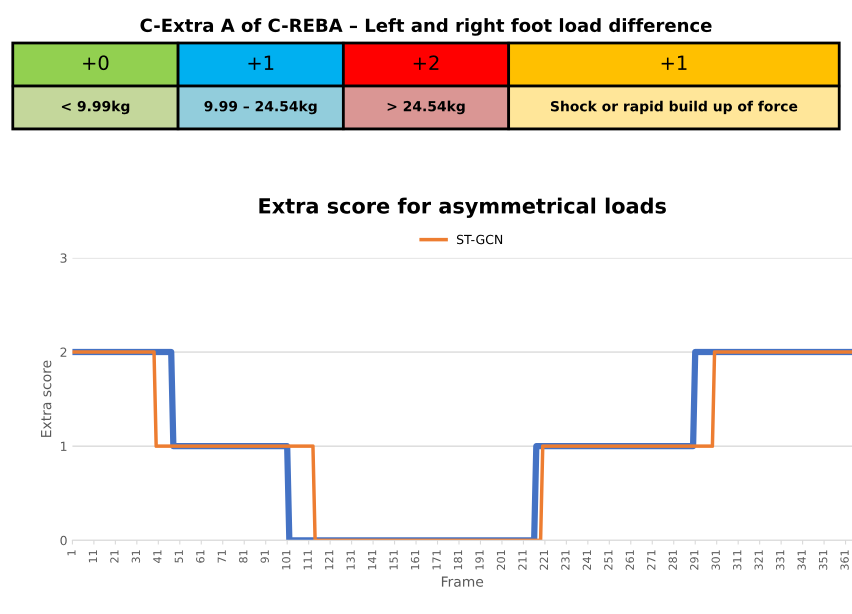  What do you see at coordinates (63, 541) in the screenshot?
I see `y-tick-label: 0` at bounding box center [63, 541].